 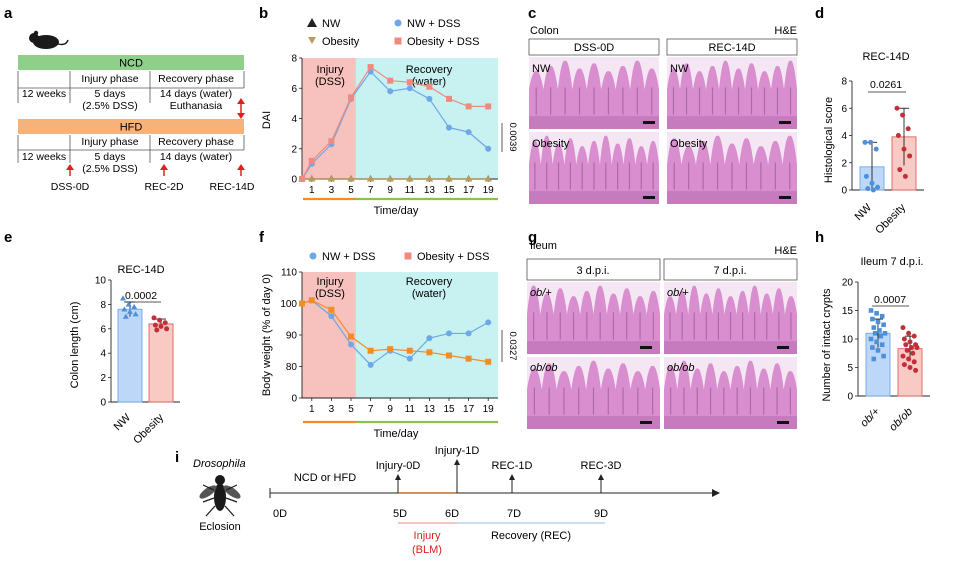 I want to click on day-5d: 5D, so click(x=400, y=514).